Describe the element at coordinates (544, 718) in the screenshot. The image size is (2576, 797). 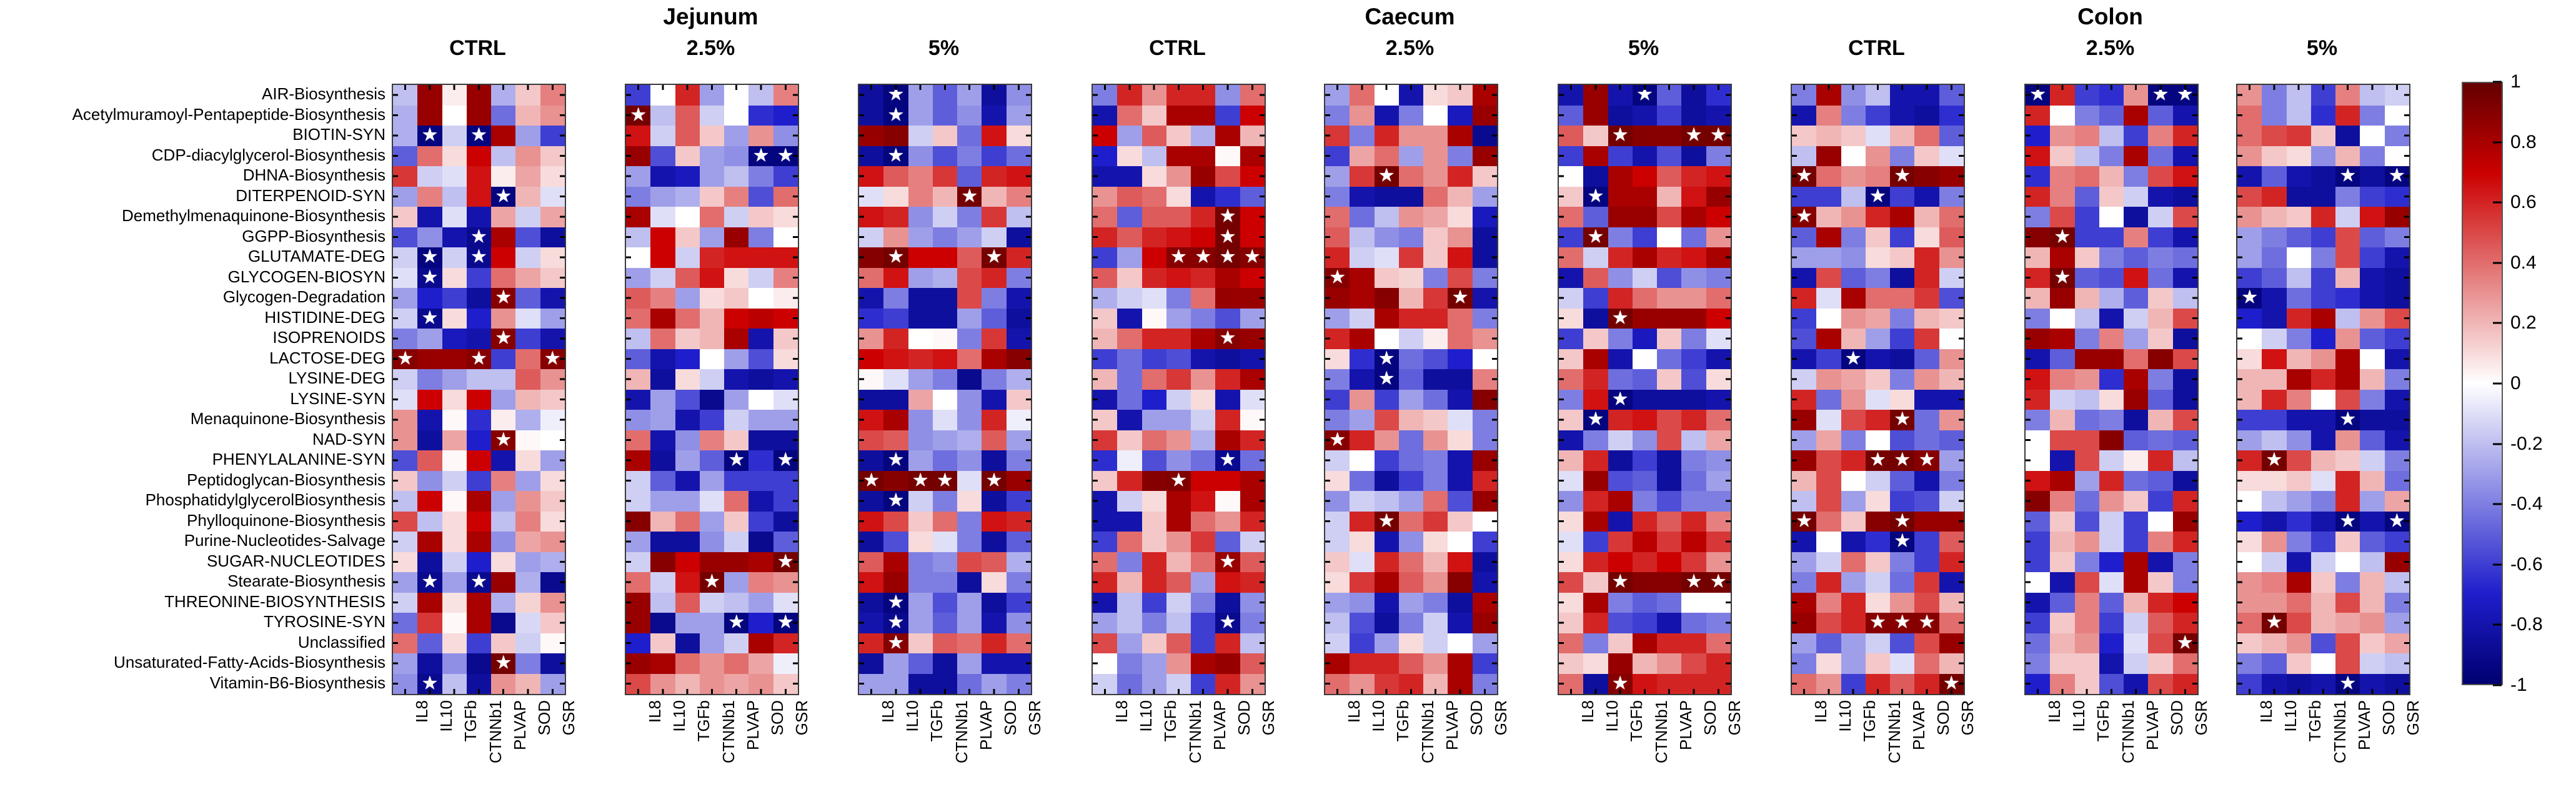
I see `gene-label: SOD` at that location.